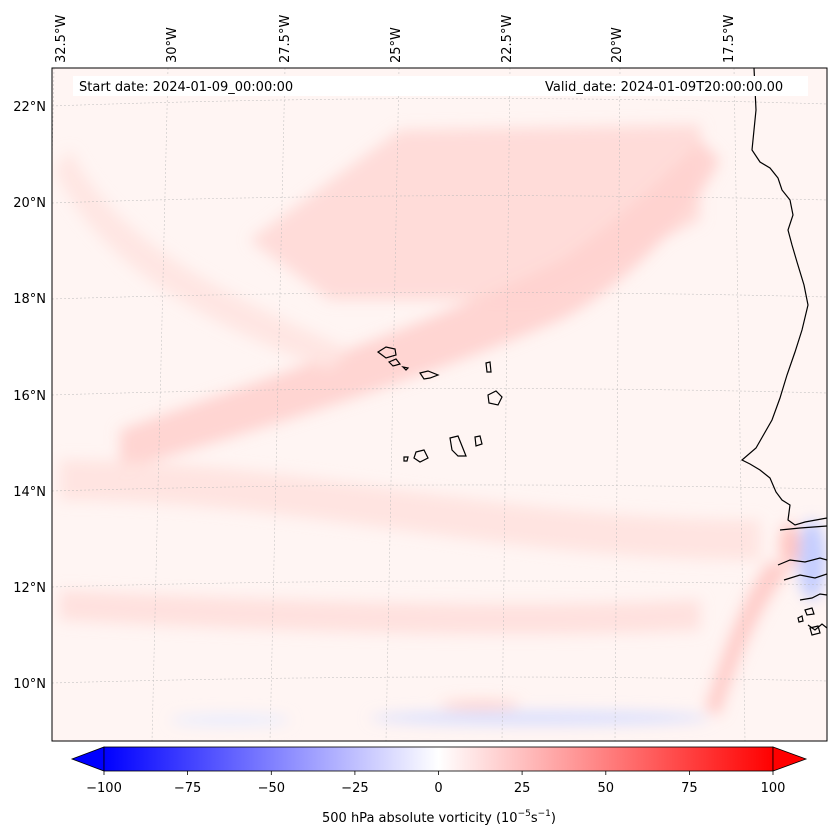 This screenshot has height=839, width=837. Describe the element at coordinates (540, 718) in the screenshot. I see `negative-vorticity-south` at that location.